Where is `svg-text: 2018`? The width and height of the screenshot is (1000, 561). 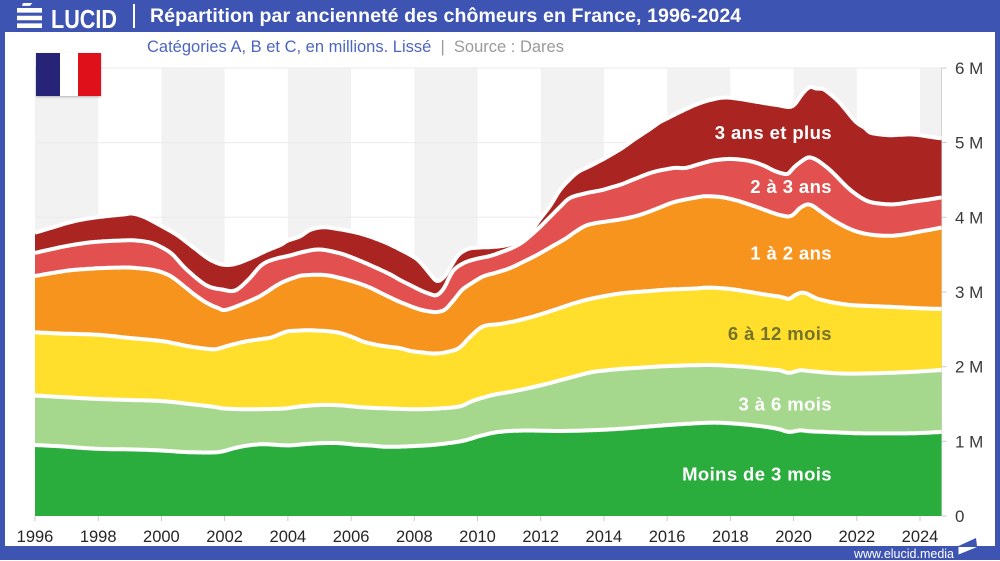
svg-text: 2018 is located at coordinates (730, 537).